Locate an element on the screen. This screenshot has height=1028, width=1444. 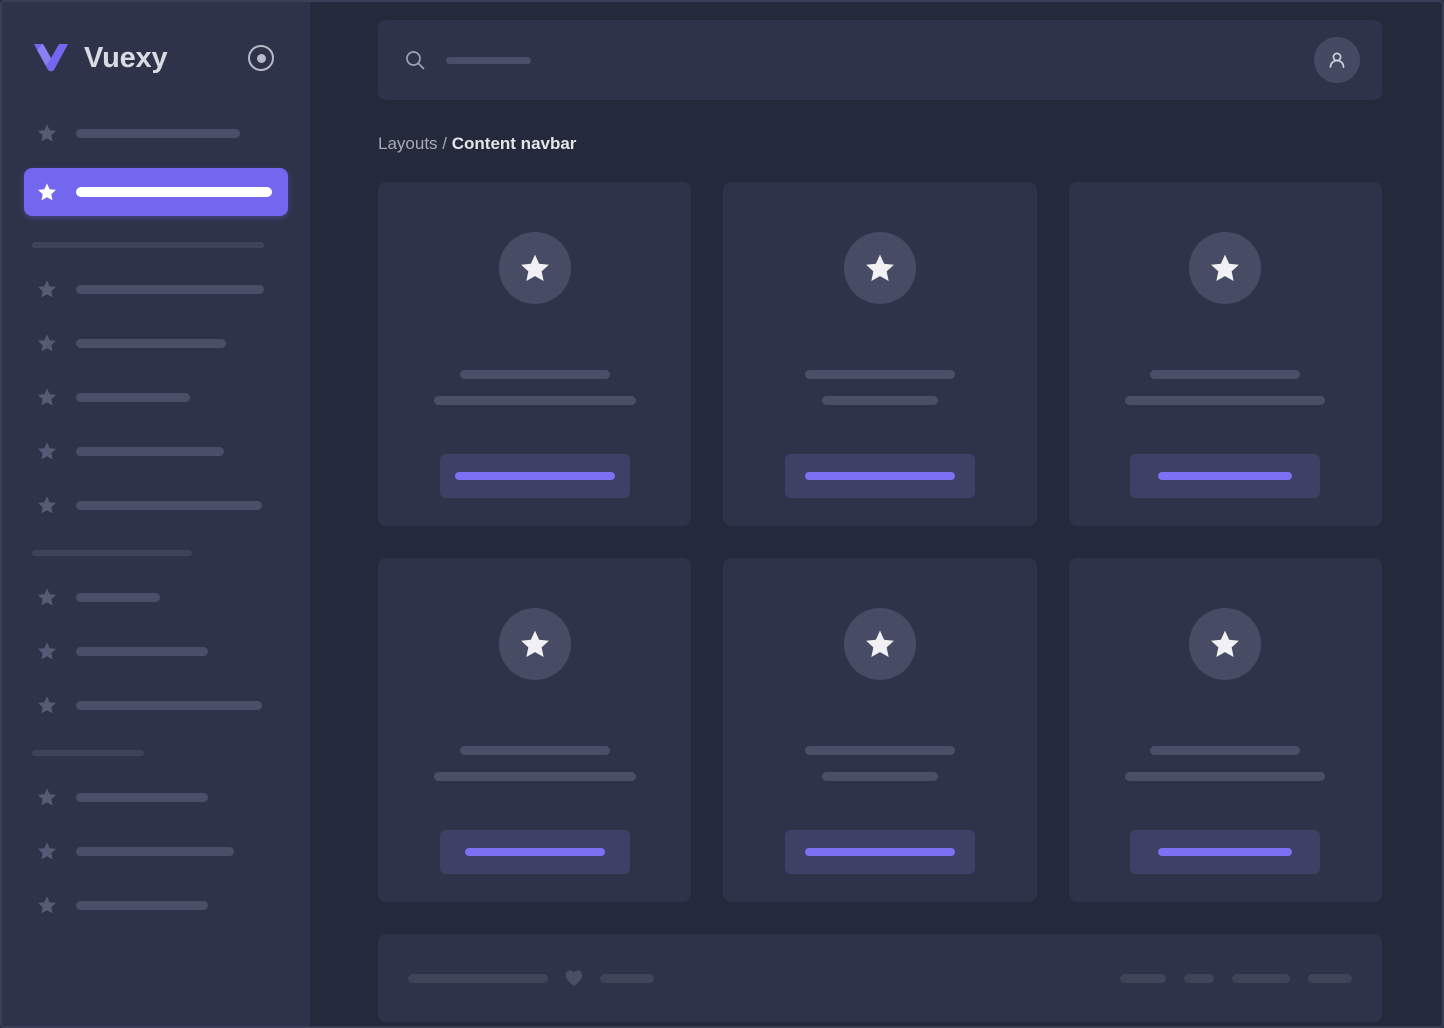
search-icon is located at coordinates (415, 60).